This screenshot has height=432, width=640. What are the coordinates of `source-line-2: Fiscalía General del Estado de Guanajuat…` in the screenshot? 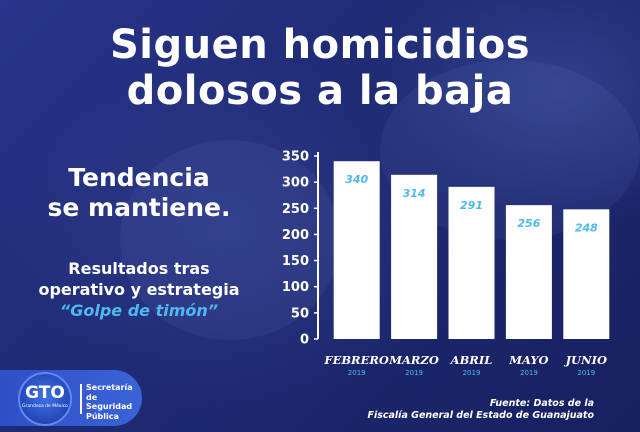 It's located at (480, 415).